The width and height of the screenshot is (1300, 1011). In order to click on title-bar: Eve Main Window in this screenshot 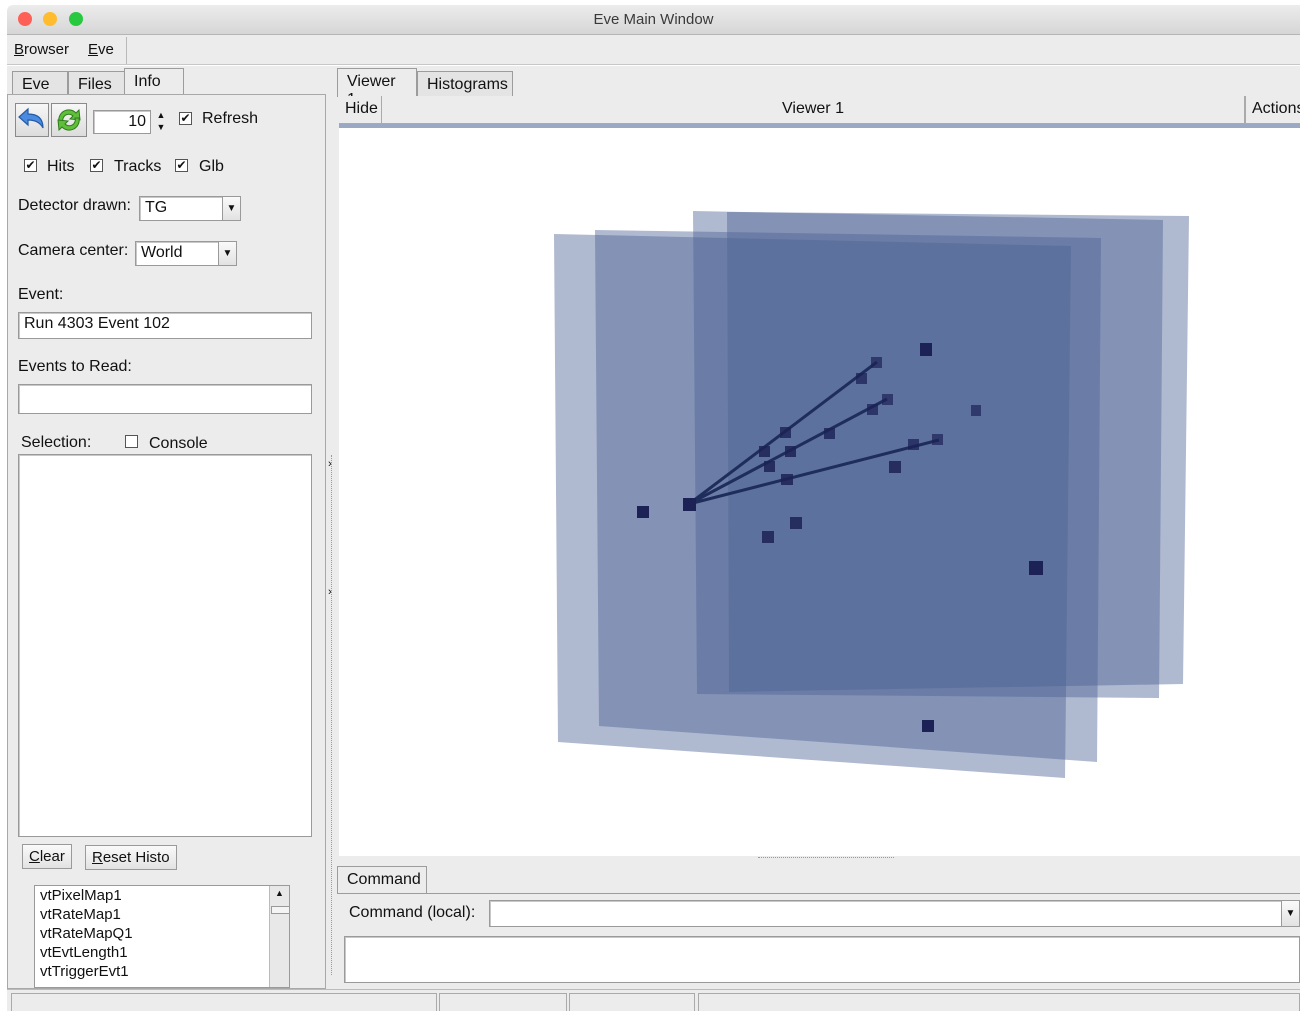, I will do `click(653, 20)`.